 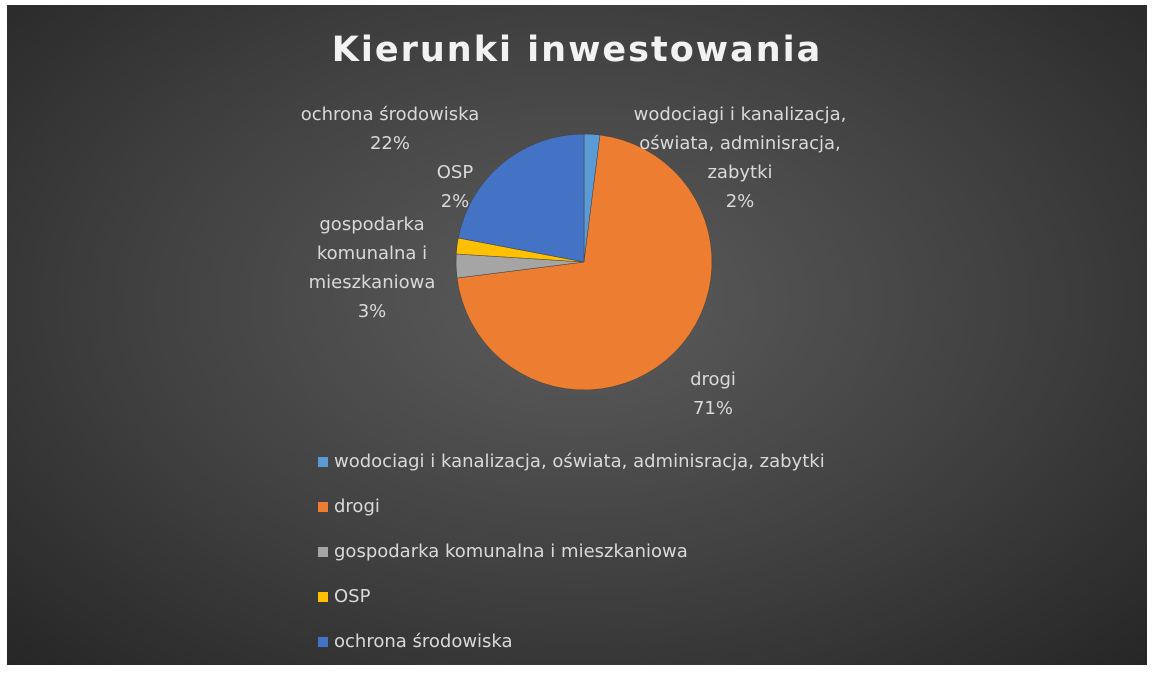 I want to click on data-label-name: ochrona środowiska, so click(x=390, y=114).